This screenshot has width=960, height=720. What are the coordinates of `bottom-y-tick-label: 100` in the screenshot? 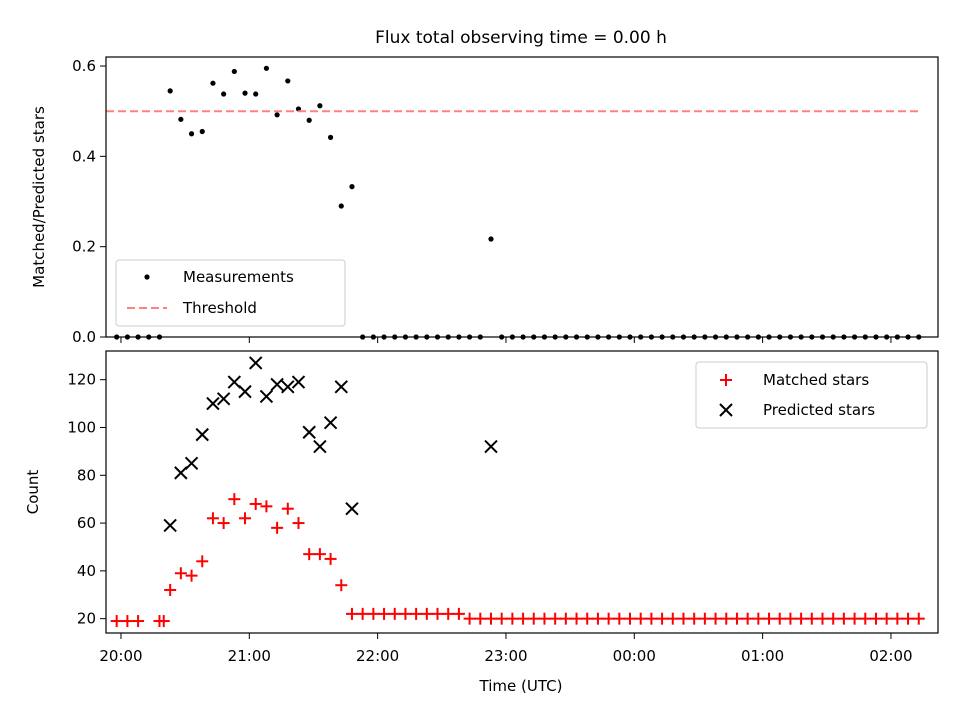 It's located at (81, 427).